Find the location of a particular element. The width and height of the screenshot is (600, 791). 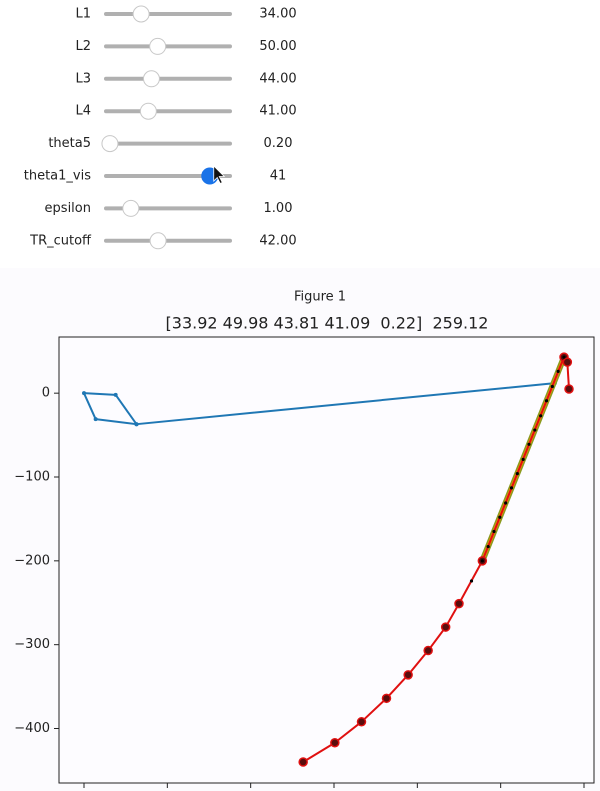

y-tick-label: −300 is located at coordinates (32, 644).